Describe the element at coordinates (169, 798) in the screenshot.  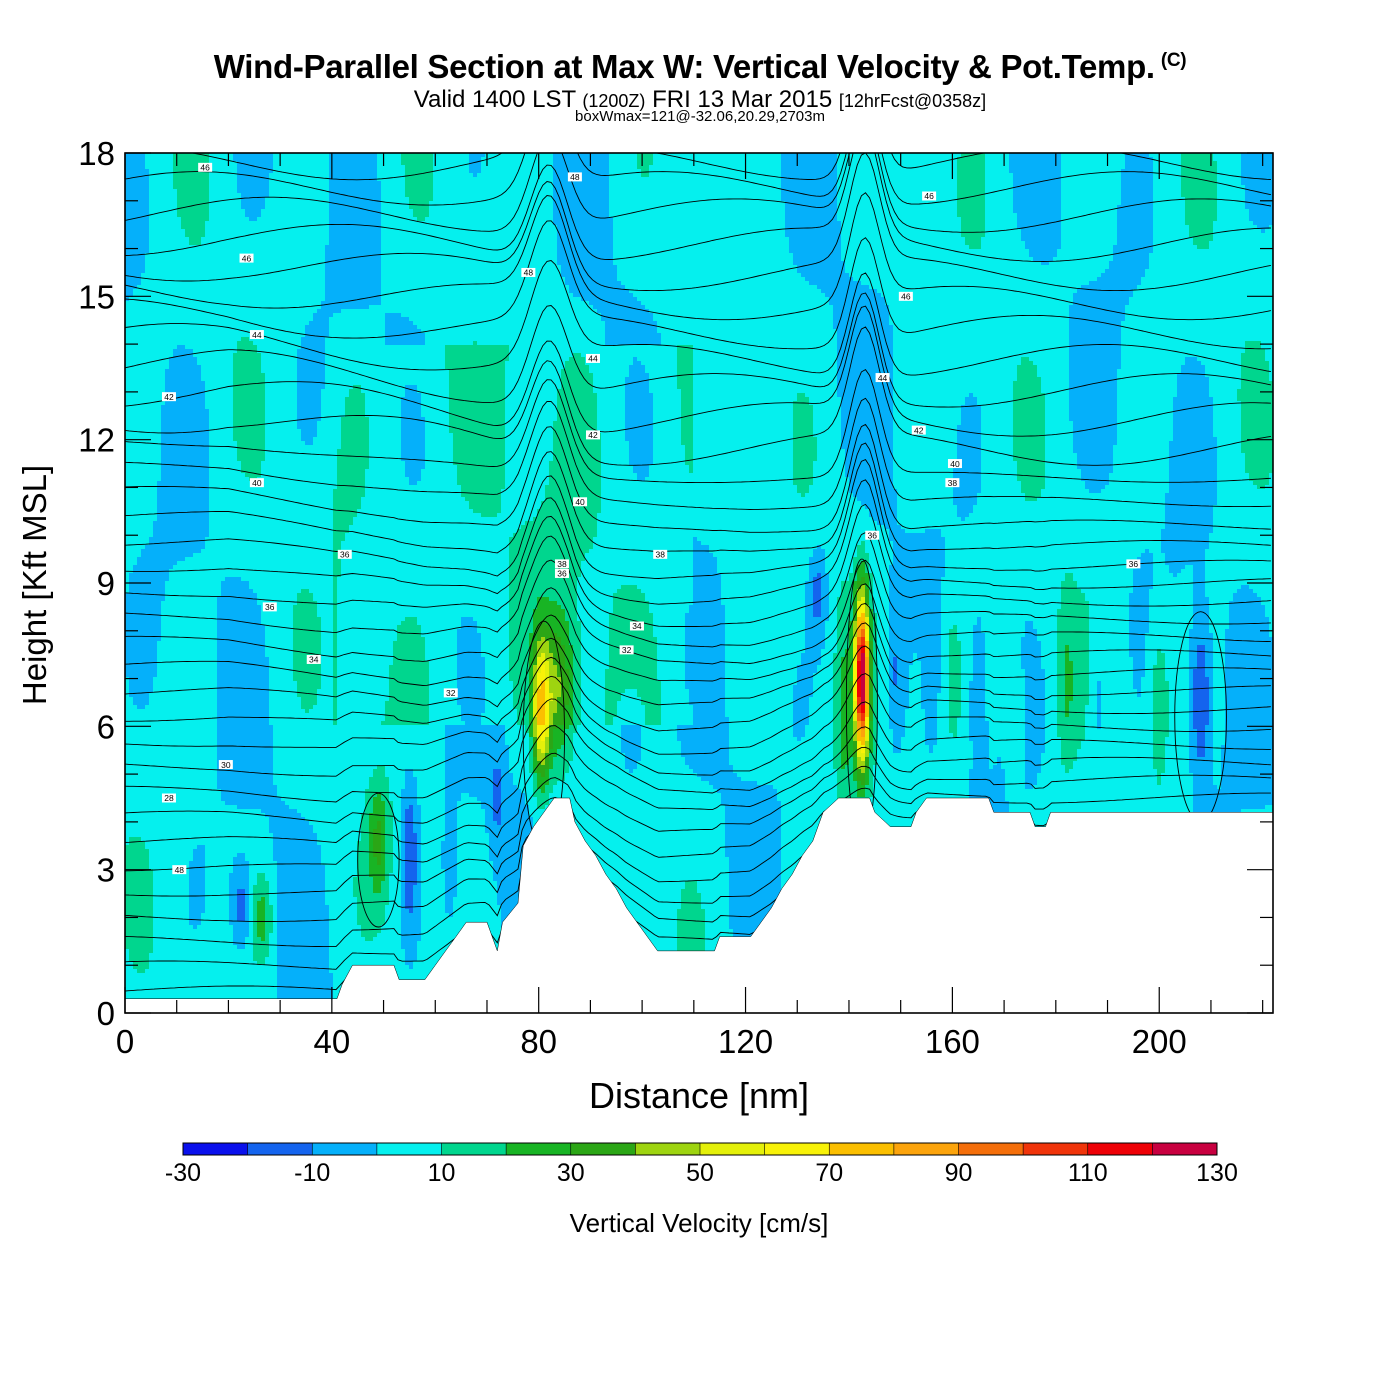
I see `theta-label: 28` at that location.